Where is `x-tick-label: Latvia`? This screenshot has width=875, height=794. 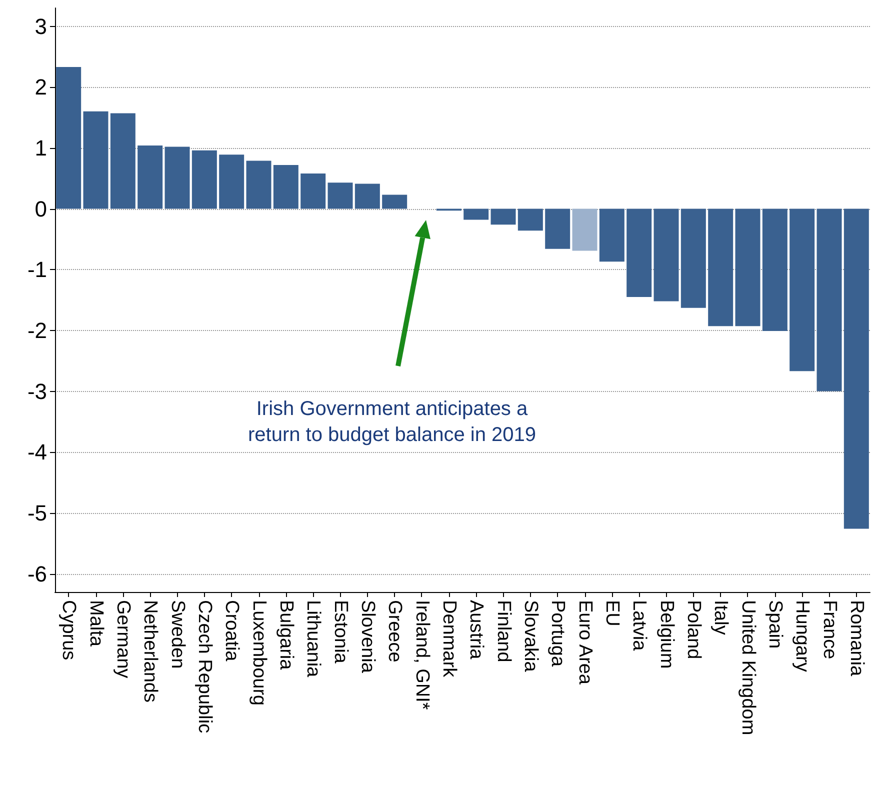 x-tick-label: Latvia is located at coordinates (639, 626).